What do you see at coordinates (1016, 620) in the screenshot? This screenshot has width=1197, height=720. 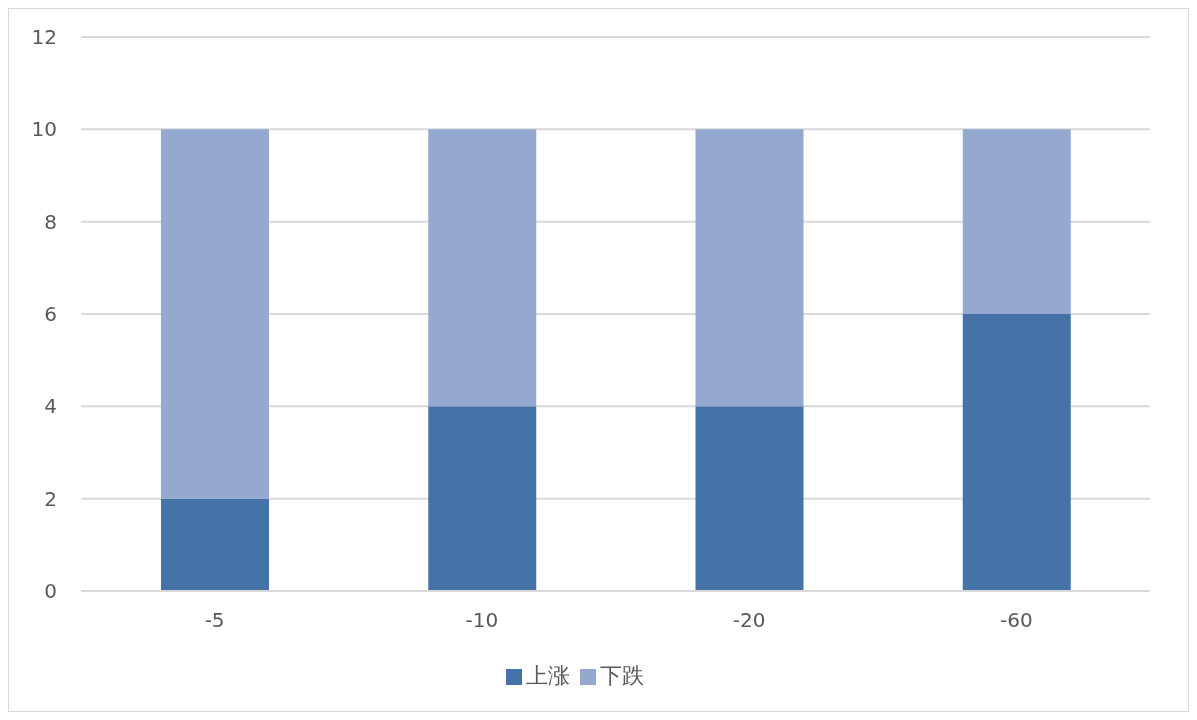 I see `x-tick-label: -60` at bounding box center [1016, 620].